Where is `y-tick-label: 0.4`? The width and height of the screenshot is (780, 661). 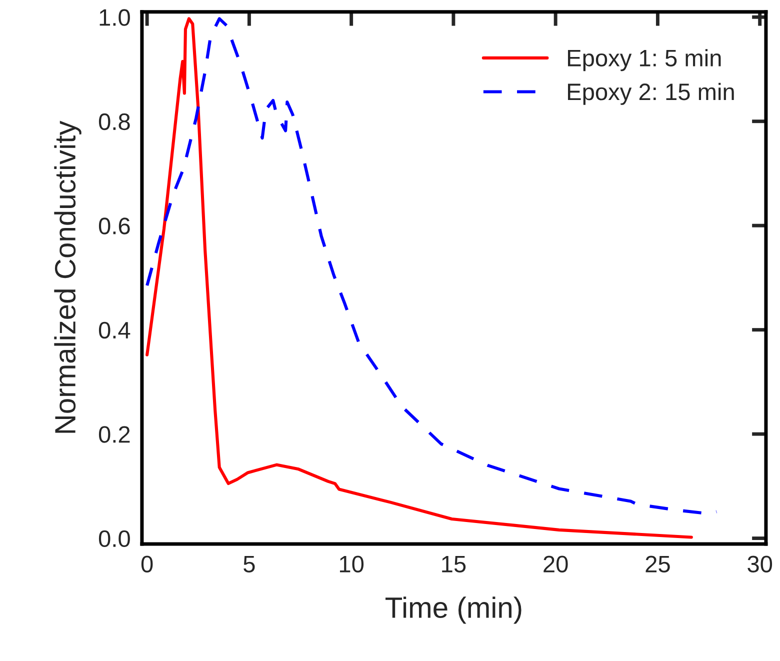 y-tick-label: 0.4 is located at coordinates (114, 330).